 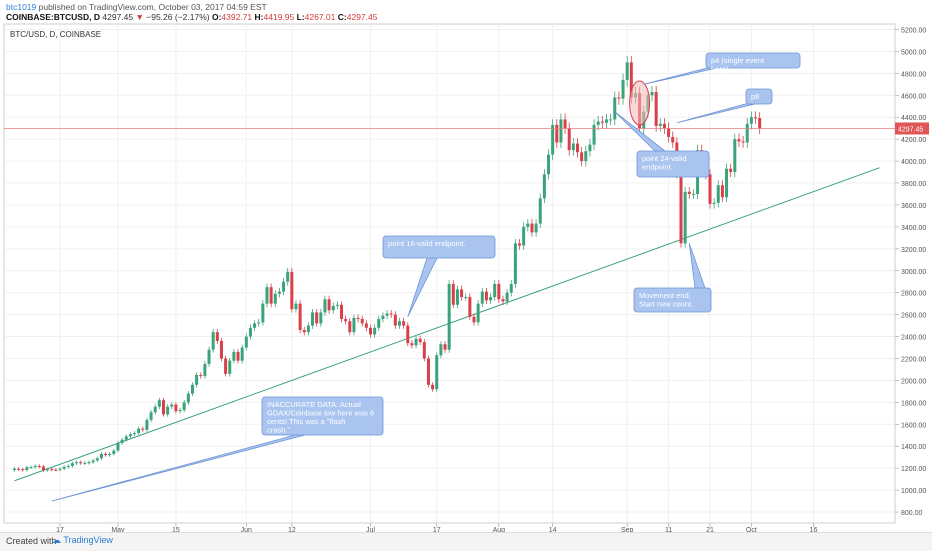 What do you see at coordinates (320, 413) in the screenshot?
I see `callout-text-line: GDAX/Coinbase low here was 6` at bounding box center [320, 413].